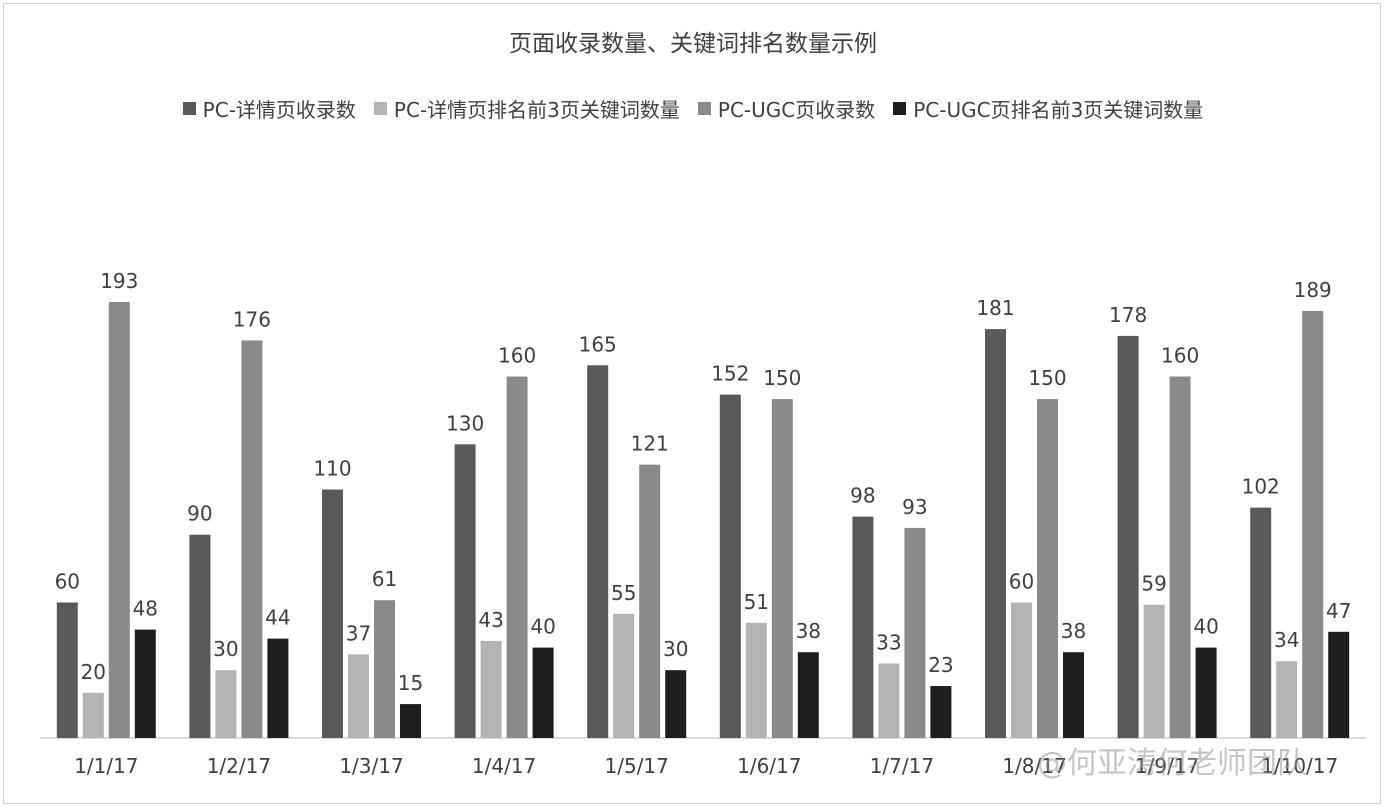 This screenshot has height=808, width=1386. Describe the element at coordinates (914, 507) in the screenshot. I see `data-label-series-3-7: 93` at that location.